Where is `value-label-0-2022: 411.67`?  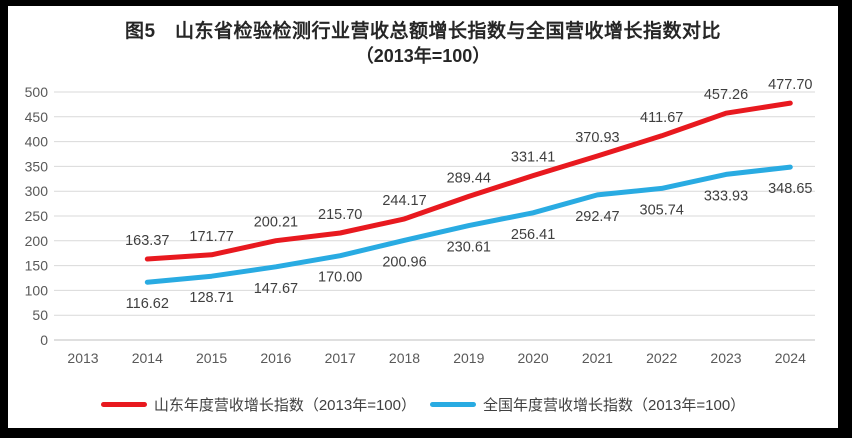 value-label-0-2022: 411.67 is located at coordinates (661, 118).